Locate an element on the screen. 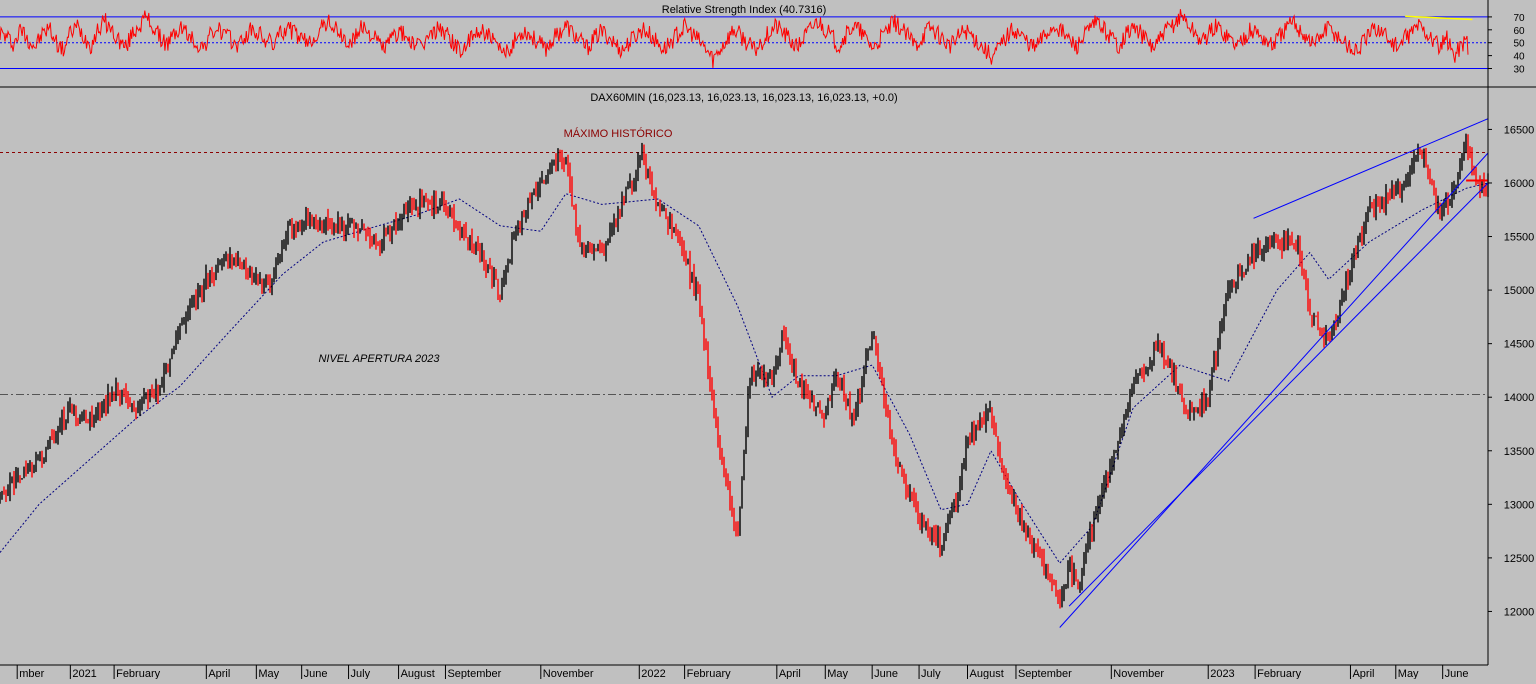 The image size is (1536, 684). price-y-tick-label: 13000 is located at coordinates (1519, 505).